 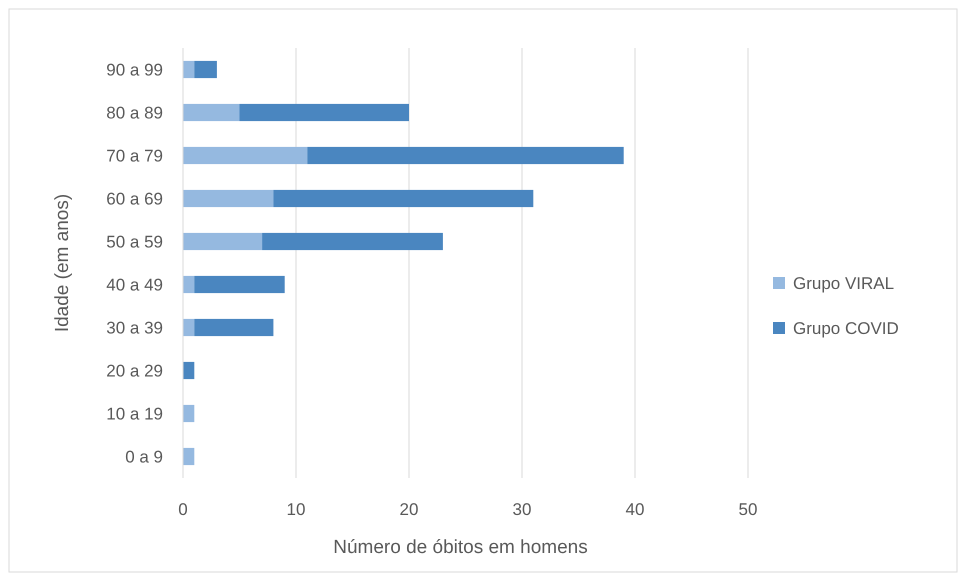 I want to click on y-tick-label: 30 a 39, so click(x=134, y=328).